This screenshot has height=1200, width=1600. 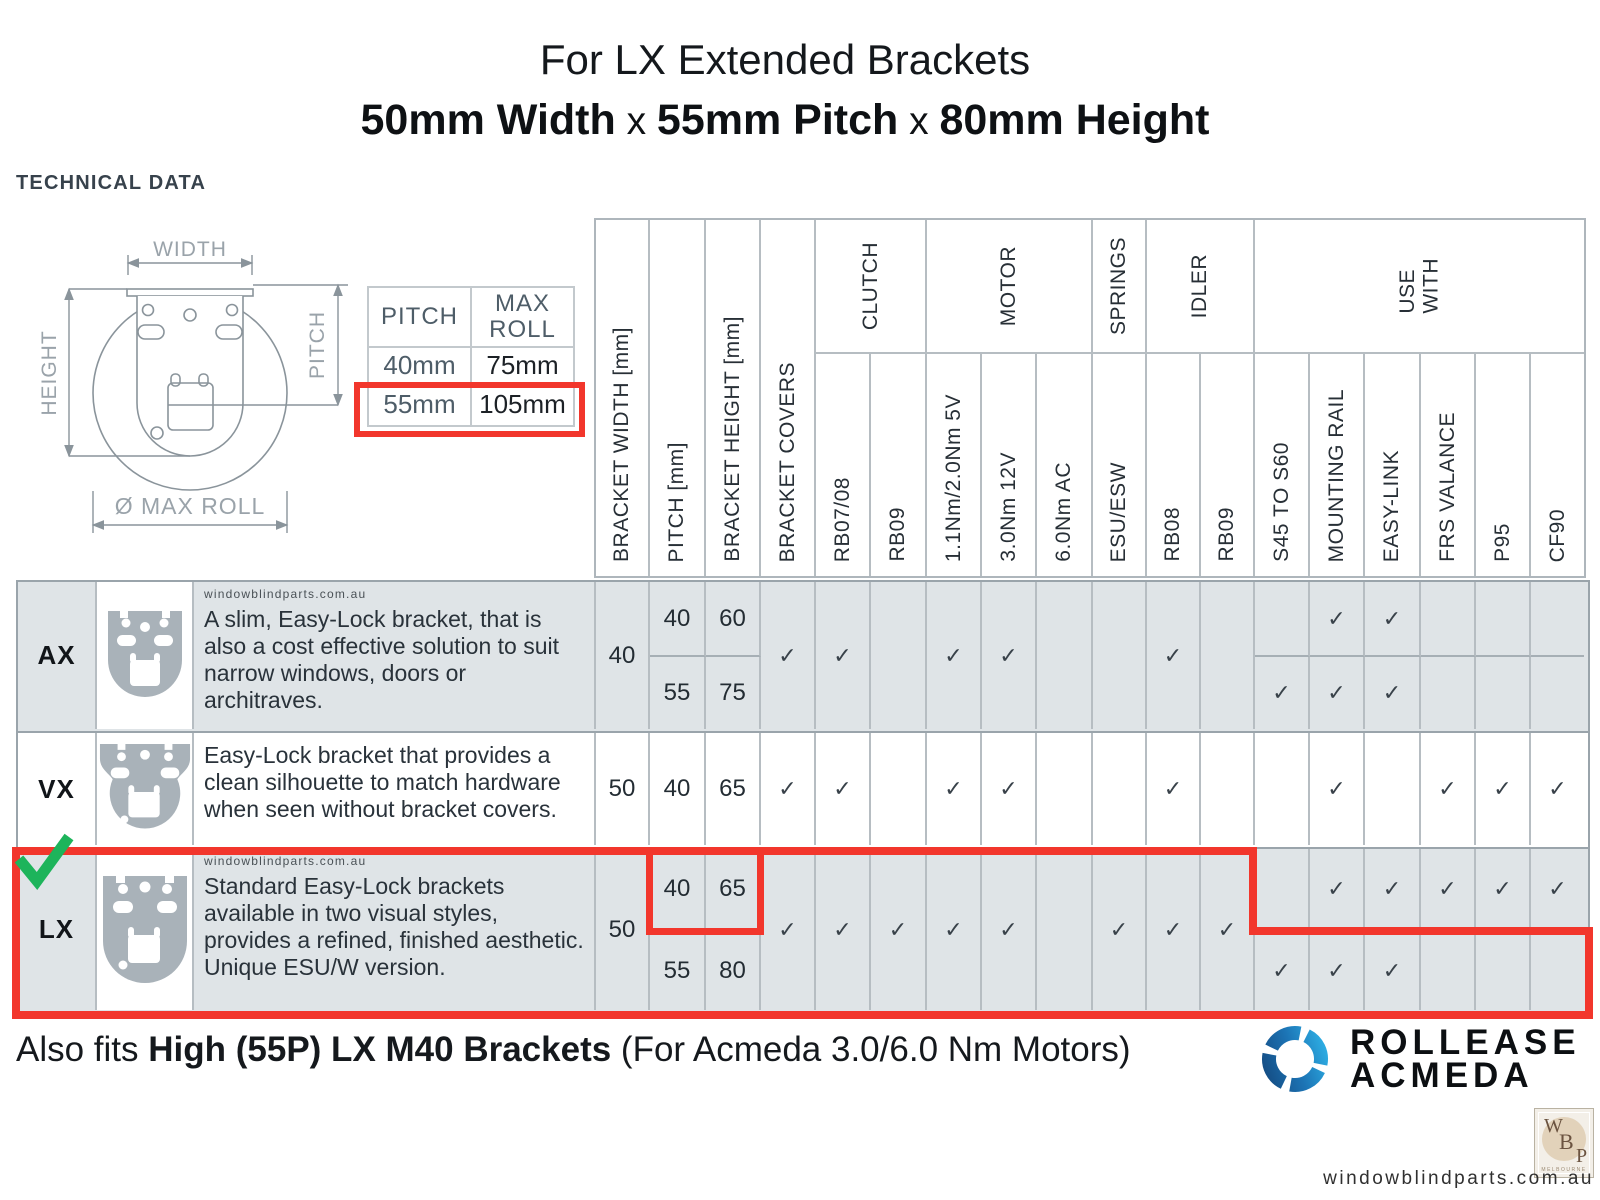 What do you see at coordinates (1295, 1059) in the screenshot?
I see `rollease-acmeda-logo-icon` at bounding box center [1295, 1059].